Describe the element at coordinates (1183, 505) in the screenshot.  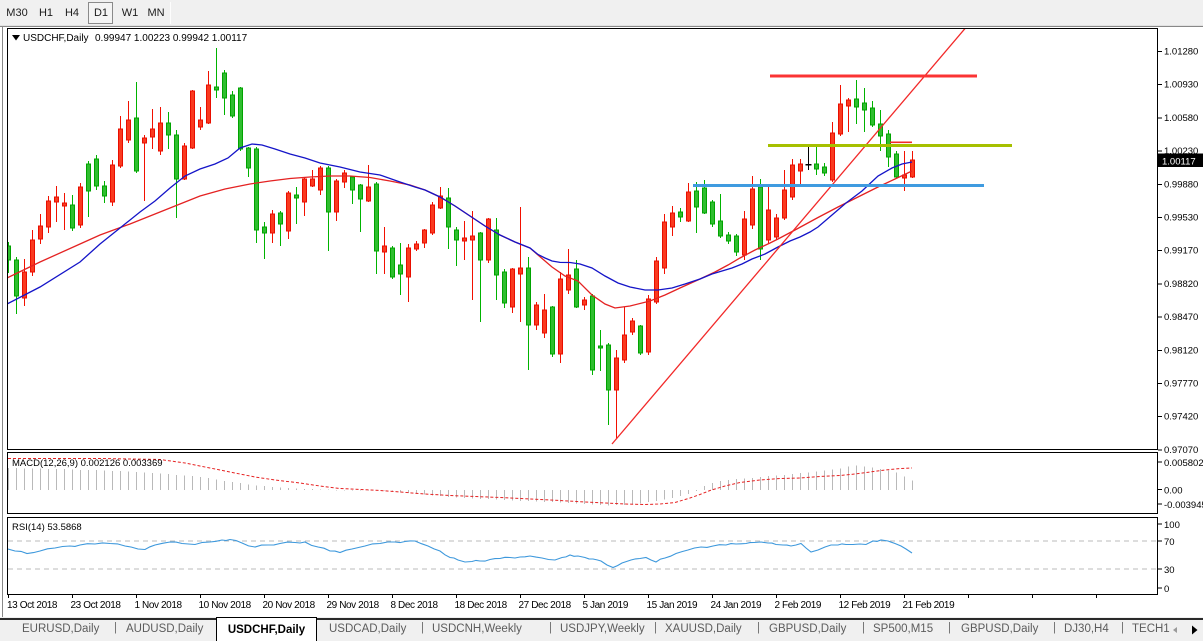
I see `svg-text: -0.003945` at that location.